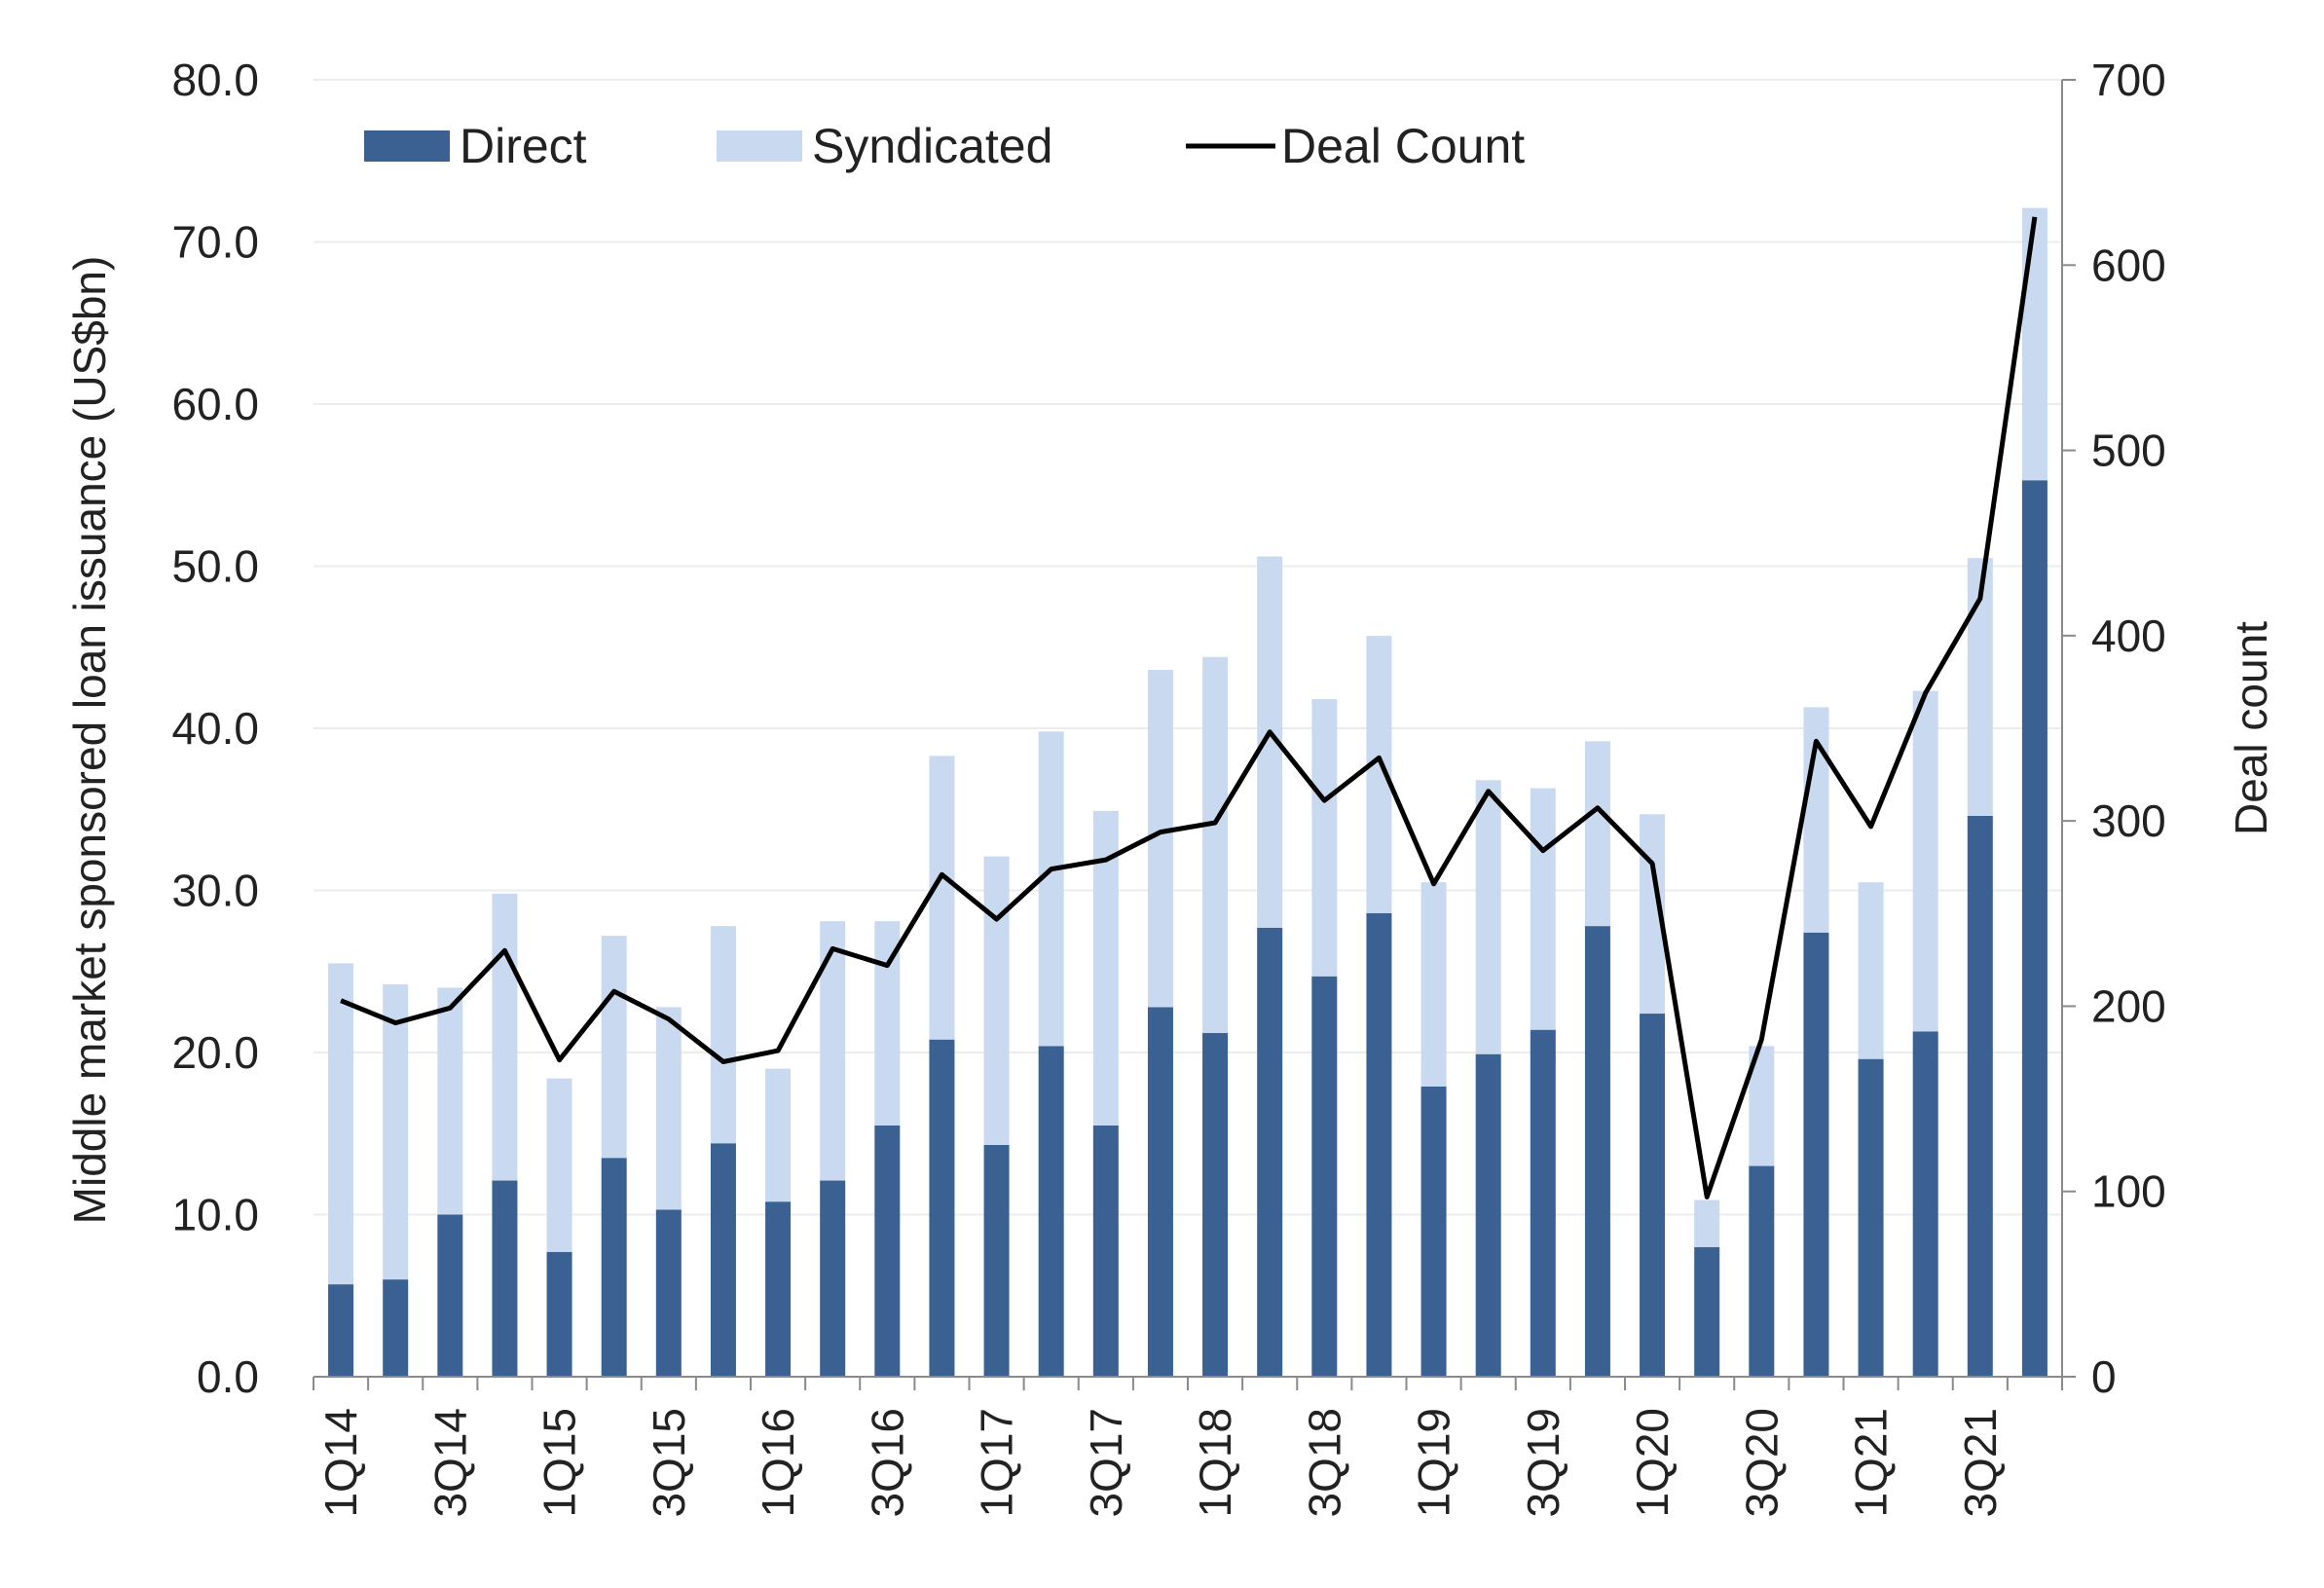 This screenshot has width=2324, height=1588. Describe the element at coordinates (1597, 834) in the screenshot. I see `bar-syndicated-4Q19` at that location.